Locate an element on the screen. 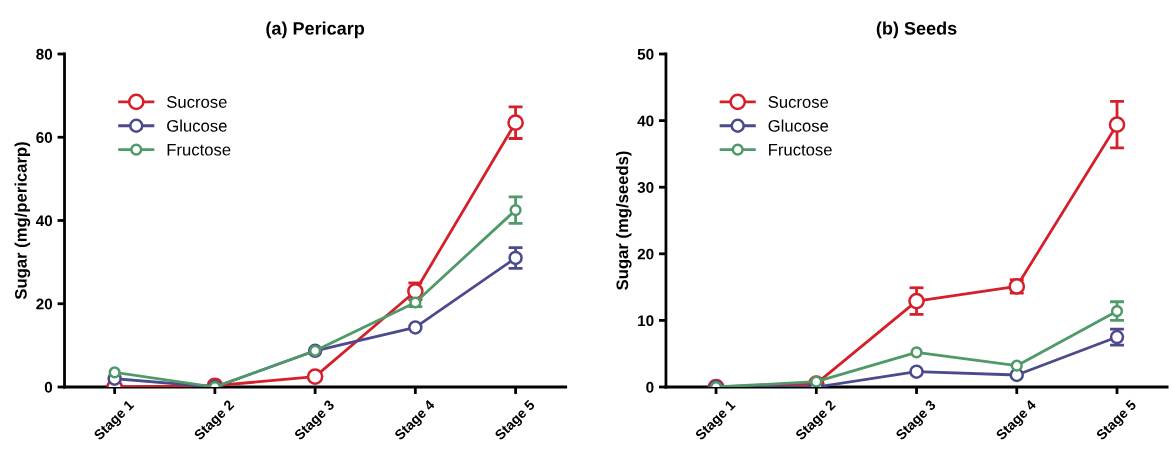 The width and height of the screenshot is (1173, 450). y-axis-title: Sugar (mg/seeds) is located at coordinates (623, 220).